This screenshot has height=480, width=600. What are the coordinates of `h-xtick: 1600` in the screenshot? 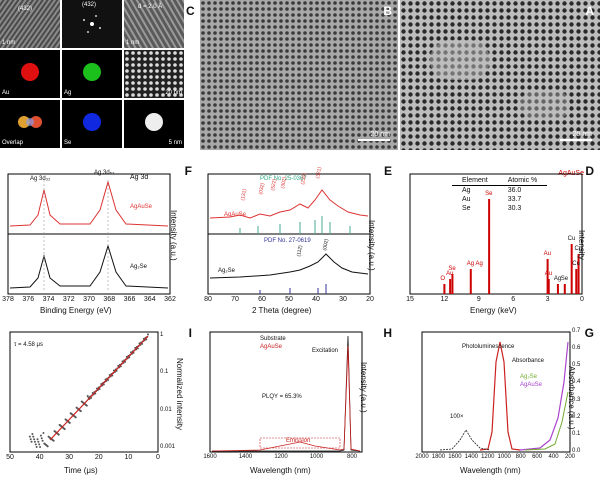 It's located at (210, 457).